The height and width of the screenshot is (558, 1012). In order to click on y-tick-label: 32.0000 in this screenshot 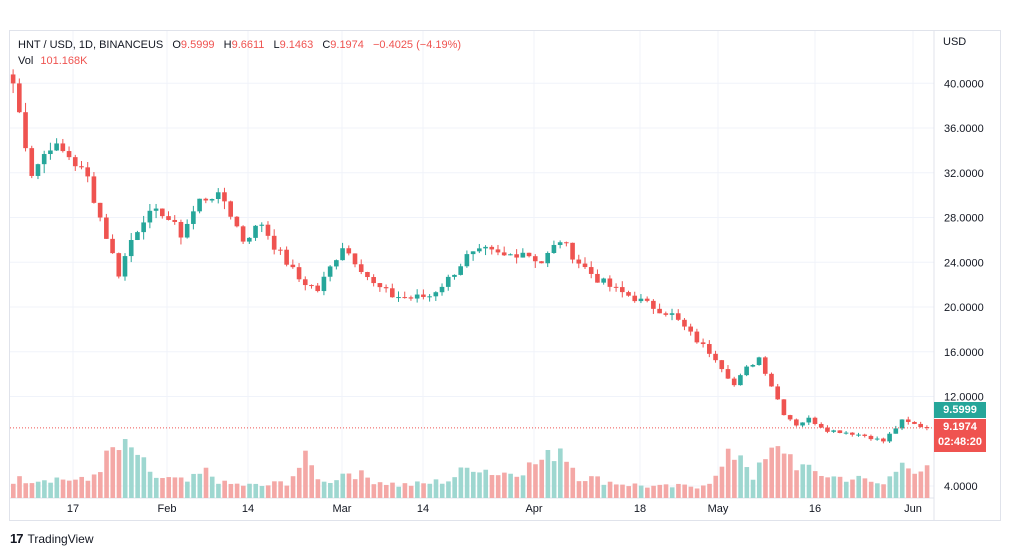, I will do `click(964, 174)`.